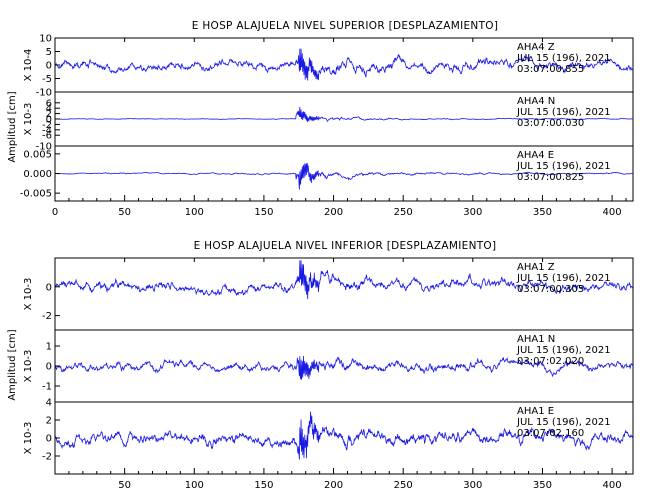  What do you see at coordinates (344, 64) in the screenshot?
I see `trace-aha4-z` at bounding box center [344, 64].